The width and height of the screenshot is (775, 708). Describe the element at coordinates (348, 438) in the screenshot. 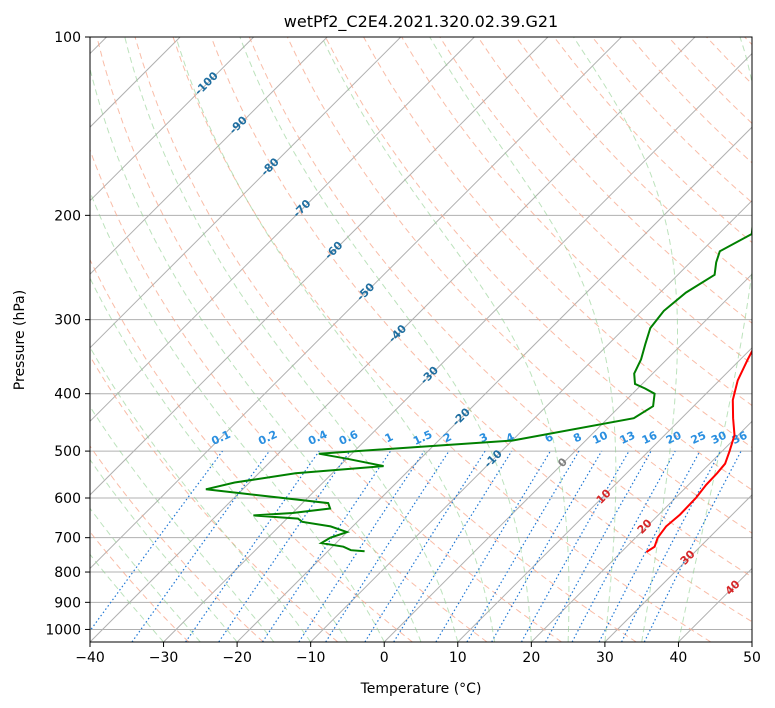

I see `mixing-ratio-label: 0.6` at that location.